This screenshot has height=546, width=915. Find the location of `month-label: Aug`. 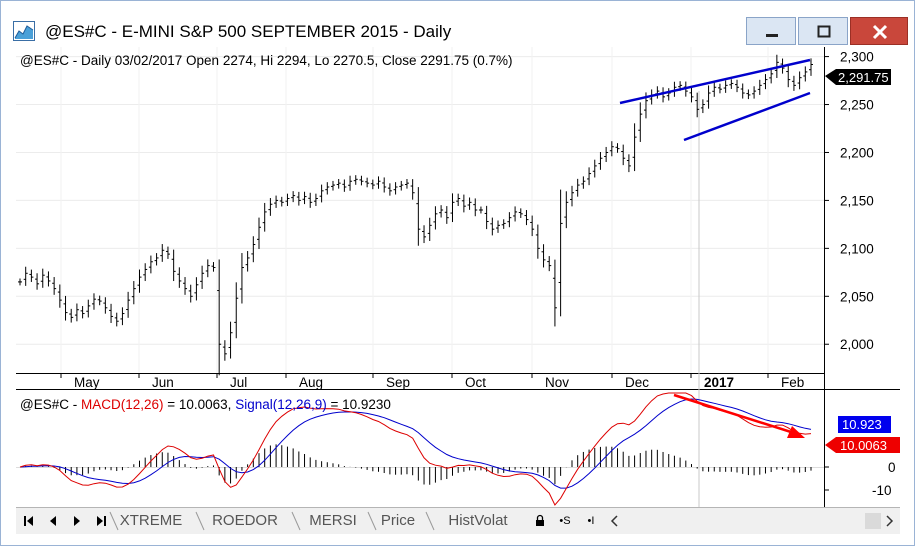

month-label: Aug is located at coordinates (311, 382).